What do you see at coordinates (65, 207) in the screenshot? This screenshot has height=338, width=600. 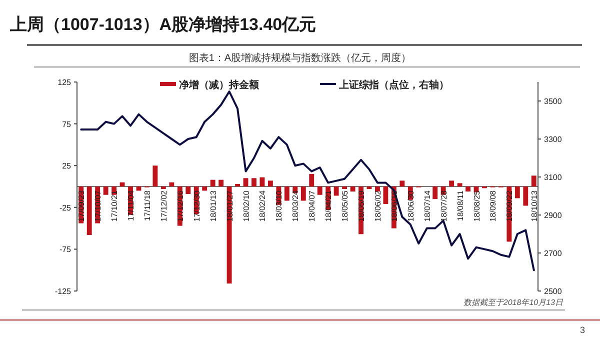 I see `y-tick-label: -25` at bounding box center [65, 207].